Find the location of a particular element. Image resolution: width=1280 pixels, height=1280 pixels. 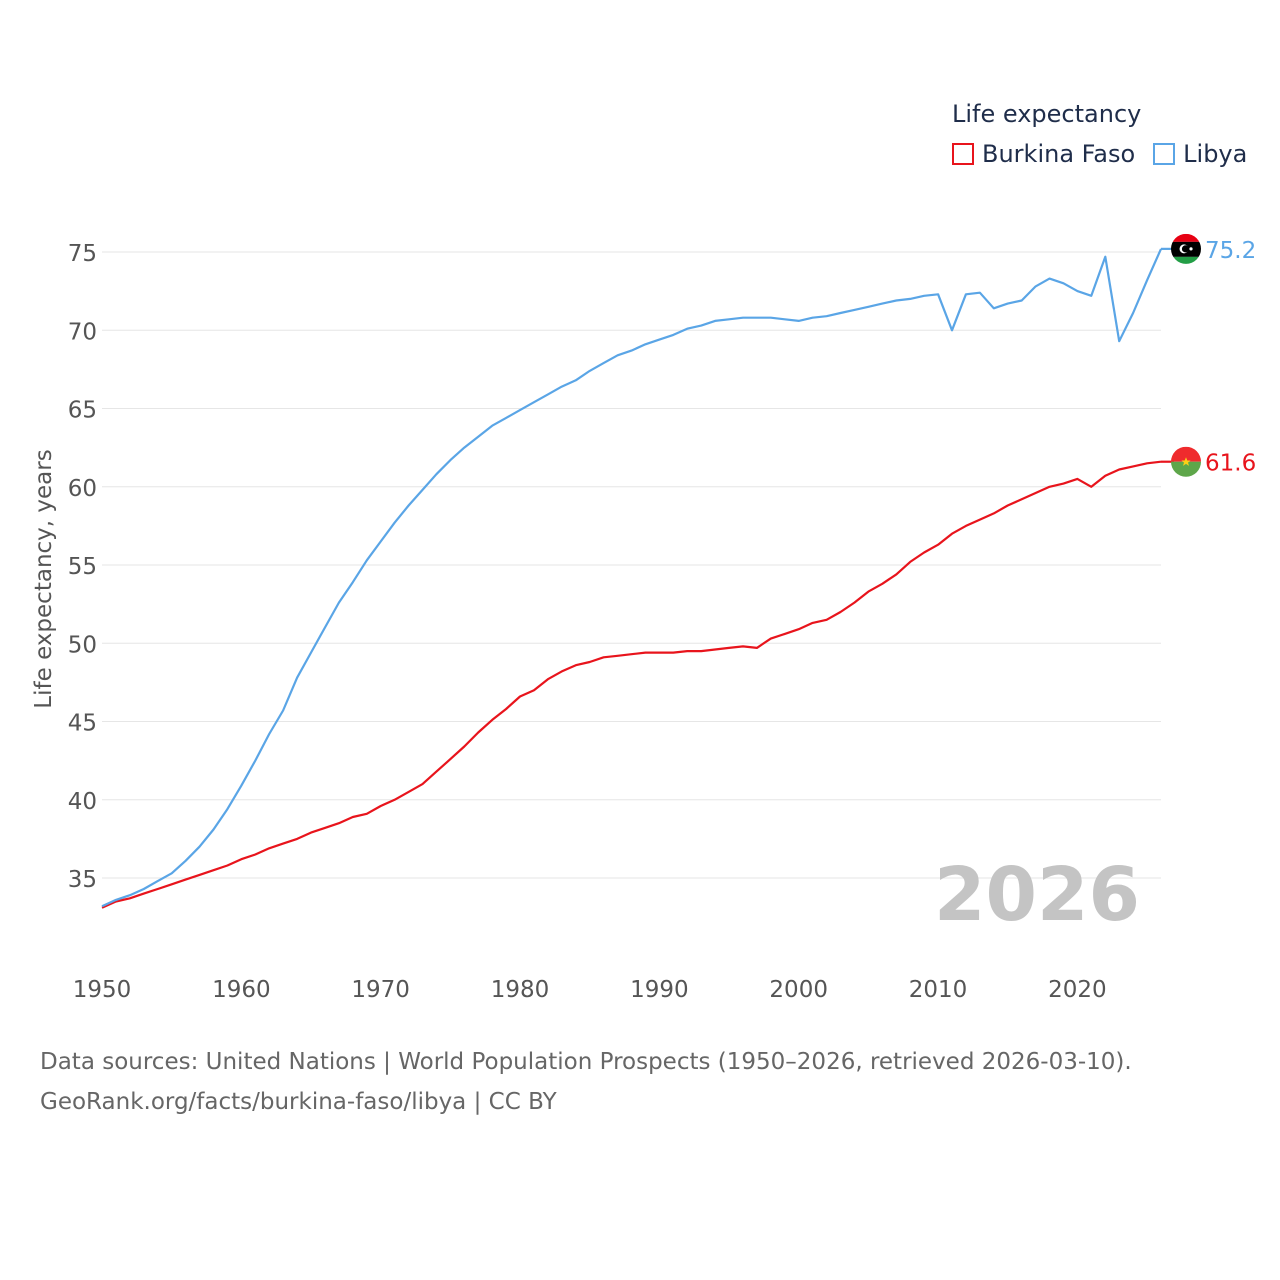

y-tick-label: 65 is located at coordinates (82, 411).